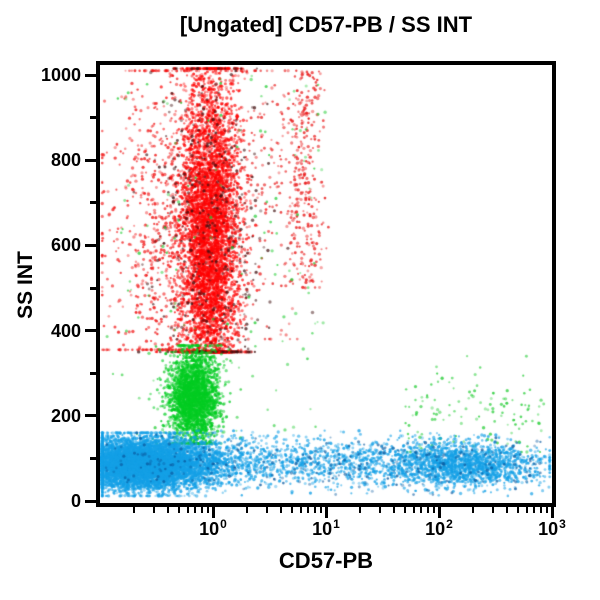  I want to click on x-tick-exponent: 0, so click(223, 524).